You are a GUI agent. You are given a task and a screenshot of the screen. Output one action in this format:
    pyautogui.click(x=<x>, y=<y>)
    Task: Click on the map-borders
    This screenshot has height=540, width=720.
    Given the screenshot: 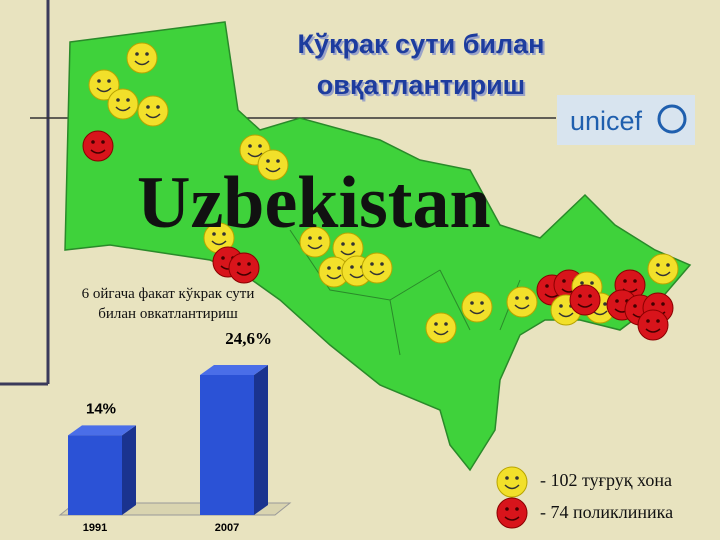 What is the action you would take?
    pyautogui.click(x=405, y=292)
    